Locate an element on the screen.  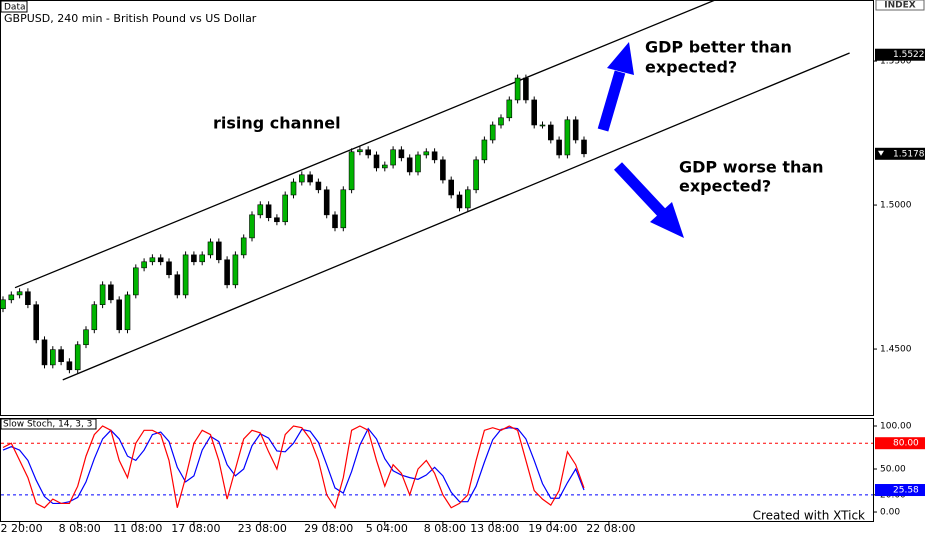
level-box is located at coordinates (900, 443).